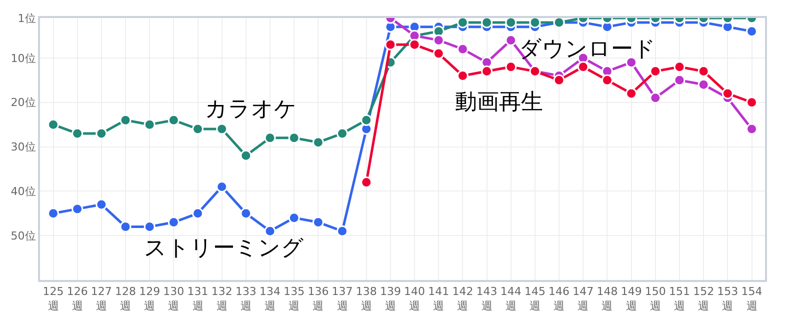 Image resolution: width=791 pixels, height=324 pixels. I want to click on y-tick-label: 40位, so click(23, 191).